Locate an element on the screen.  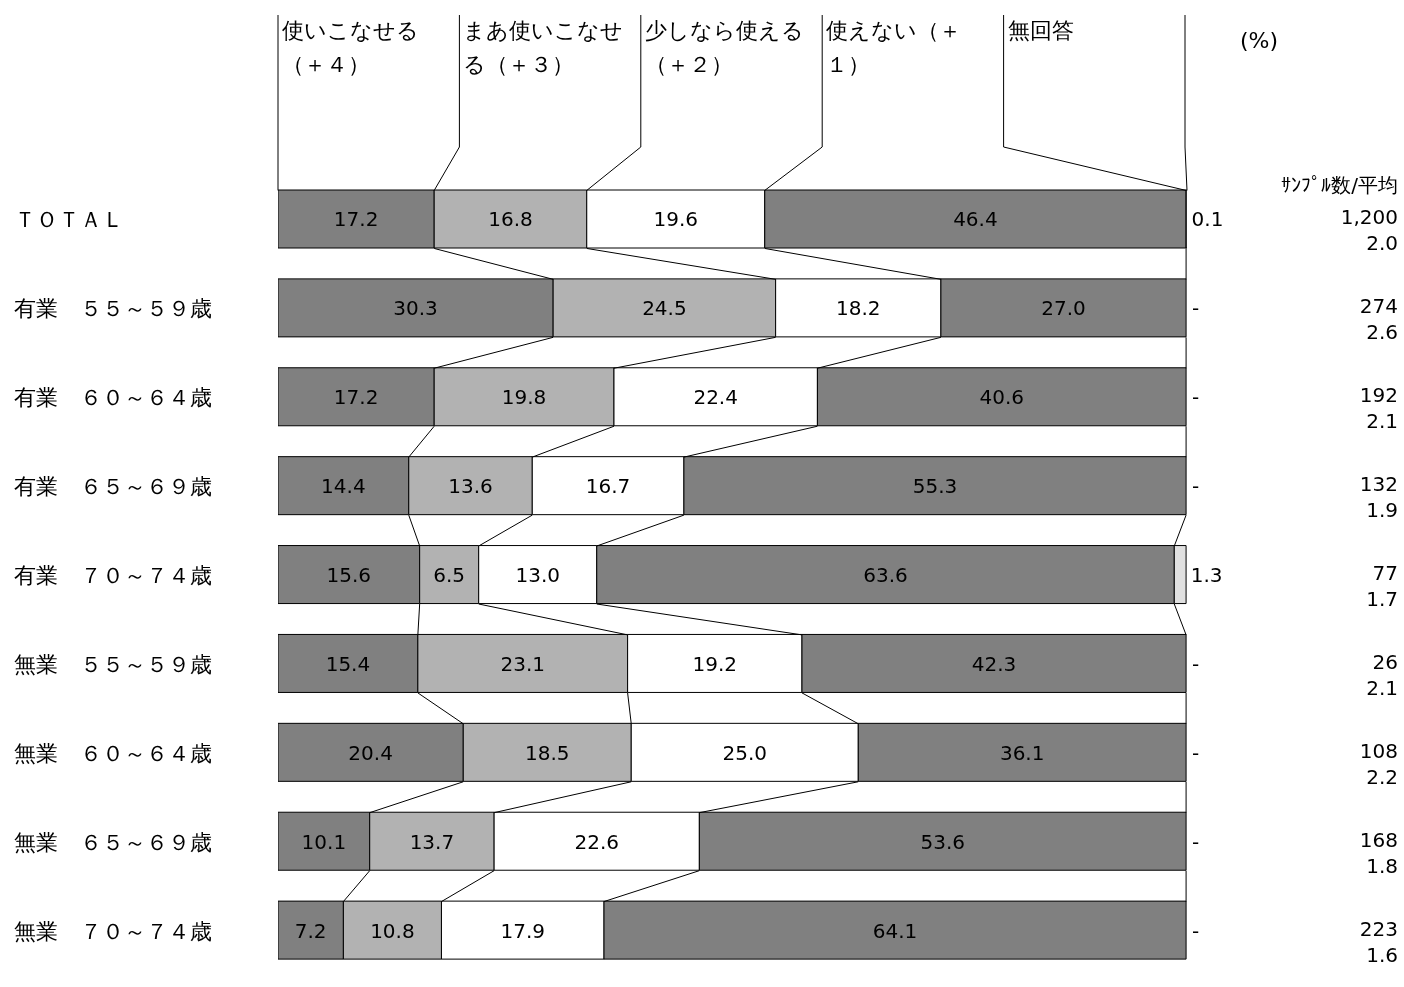
data-label: 0.1 is located at coordinates (1207, 219).